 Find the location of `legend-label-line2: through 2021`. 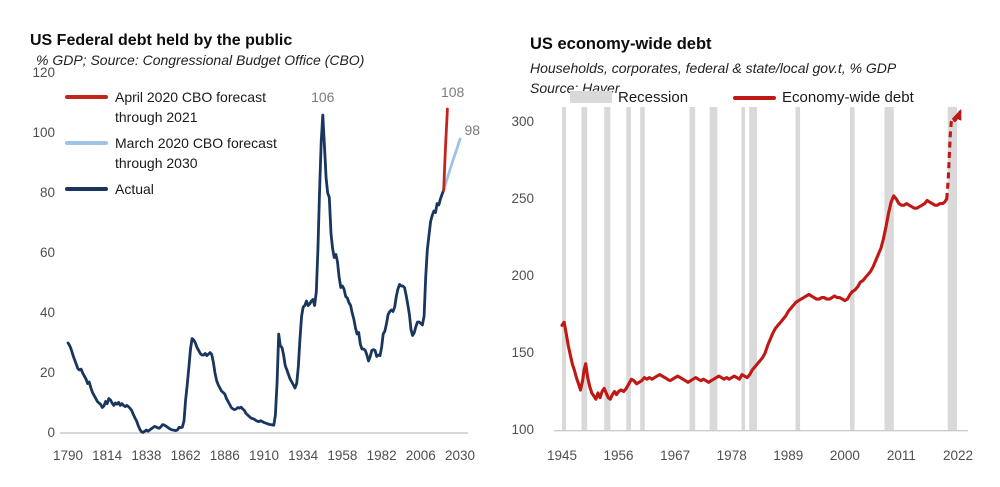

legend-label-line2: through 2021 is located at coordinates (156, 117).